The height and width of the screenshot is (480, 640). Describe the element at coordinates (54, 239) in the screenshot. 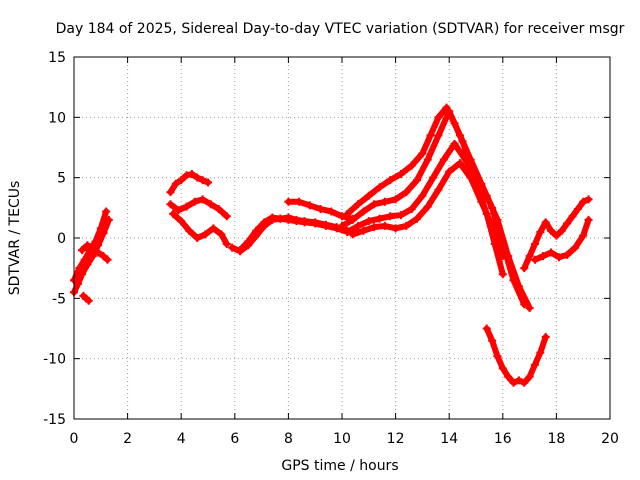

I see `y-tick-labels: 15 10 5 0 -5 -10 -15` at that location.